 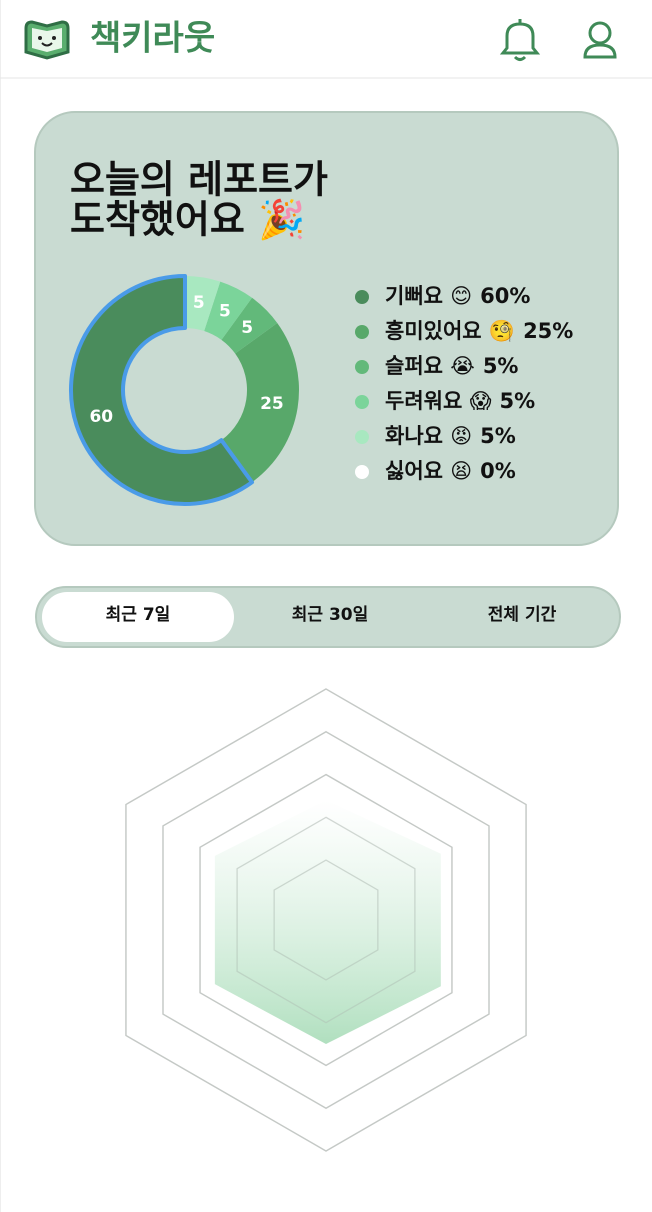 I want to click on legend-value: 0%, so click(x=498, y=471).